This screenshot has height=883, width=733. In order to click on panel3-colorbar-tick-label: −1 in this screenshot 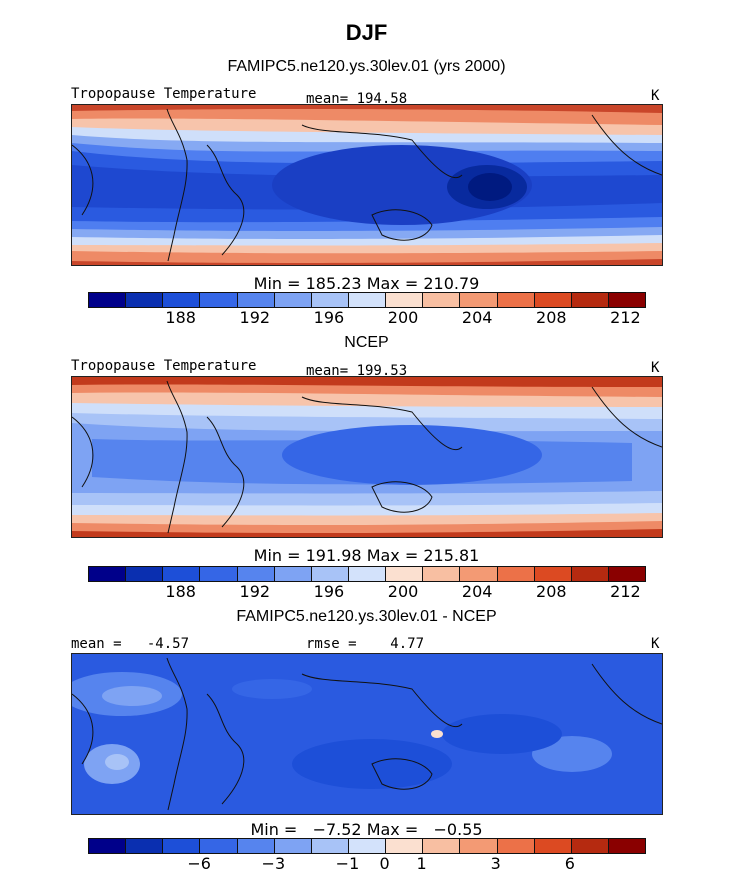, I will do `click(347, 863)`.